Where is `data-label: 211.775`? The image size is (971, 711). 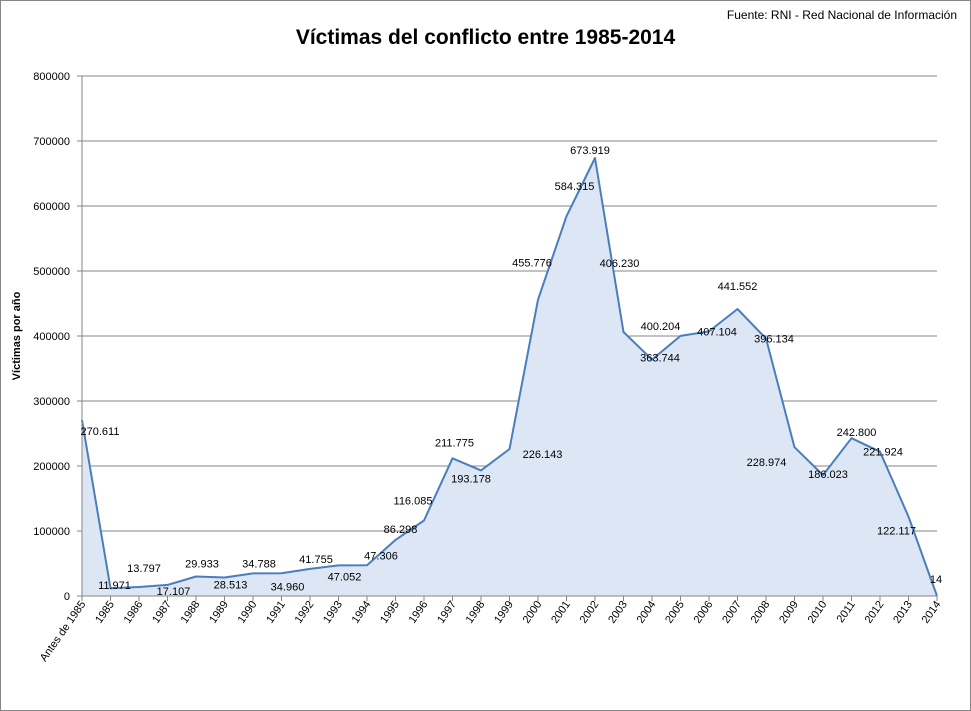
data-label: 211.775 is located at coordinates (454, 443).